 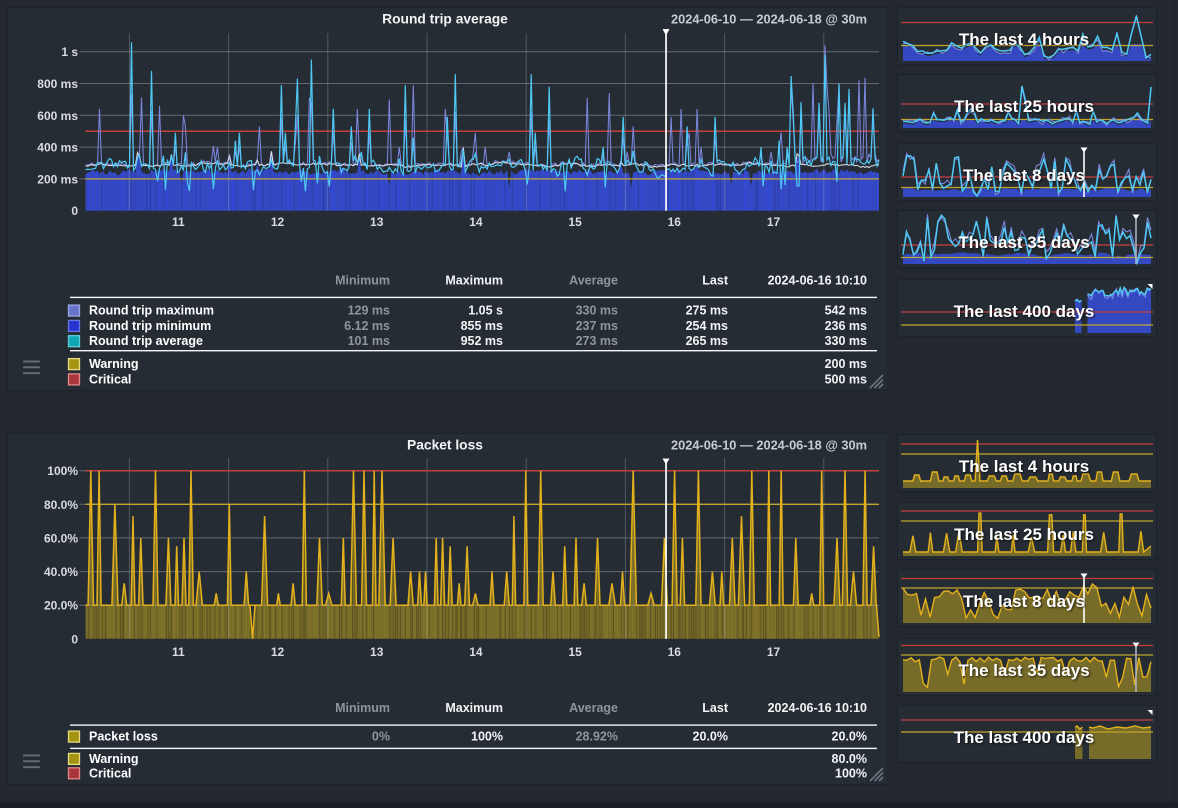 I want to click on svg-text: 254 ms, so click(x=707, y=326).